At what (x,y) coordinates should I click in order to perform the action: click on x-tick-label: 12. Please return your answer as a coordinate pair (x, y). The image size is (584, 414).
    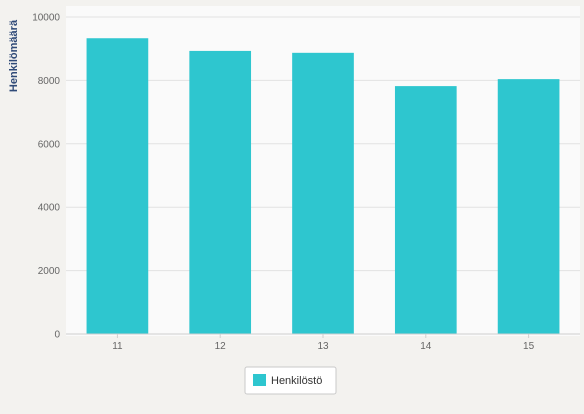
    Looking at the image, I should click on (221, 346).